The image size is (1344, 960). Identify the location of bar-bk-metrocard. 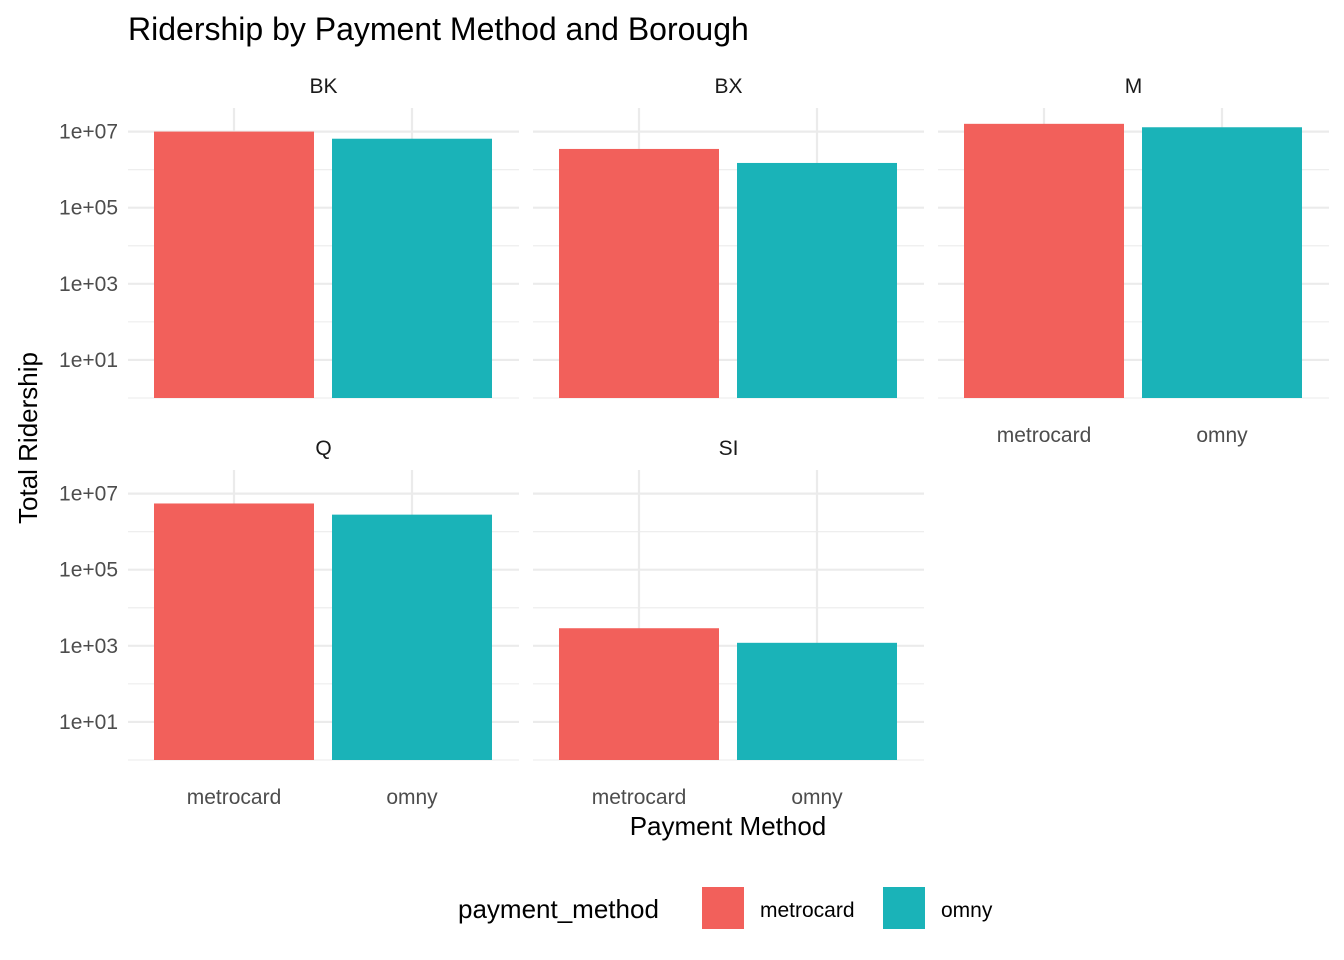
(234, 264).